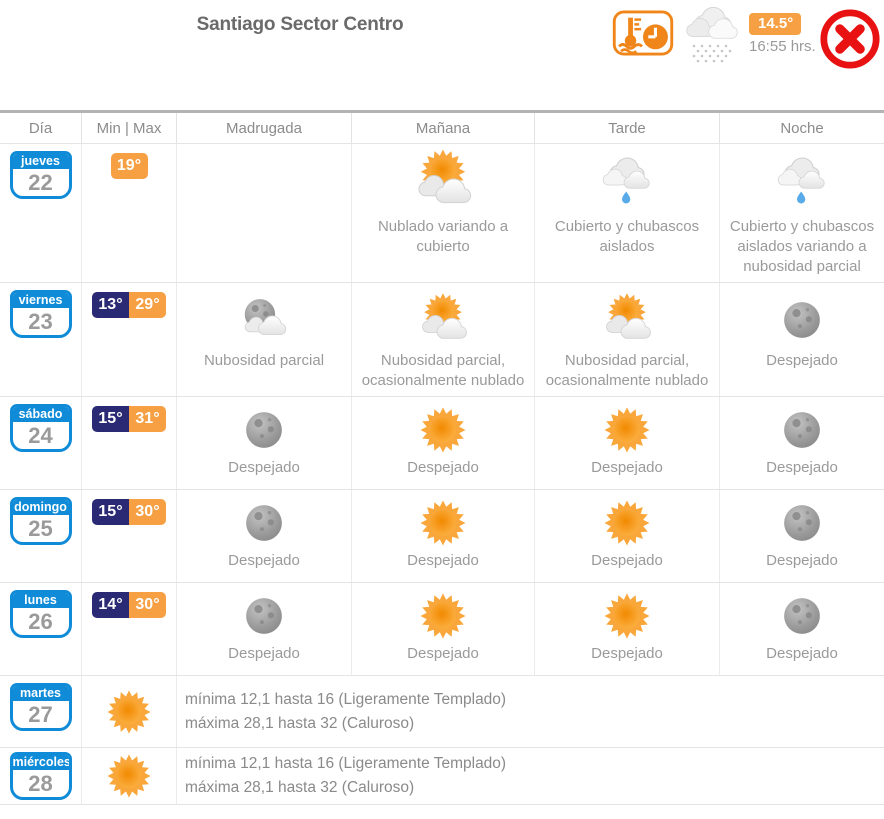  What do you see at coordinates (40, 128) in the screenshot?
I see `col-header-dia: Día` at bounding box center [40, 128].